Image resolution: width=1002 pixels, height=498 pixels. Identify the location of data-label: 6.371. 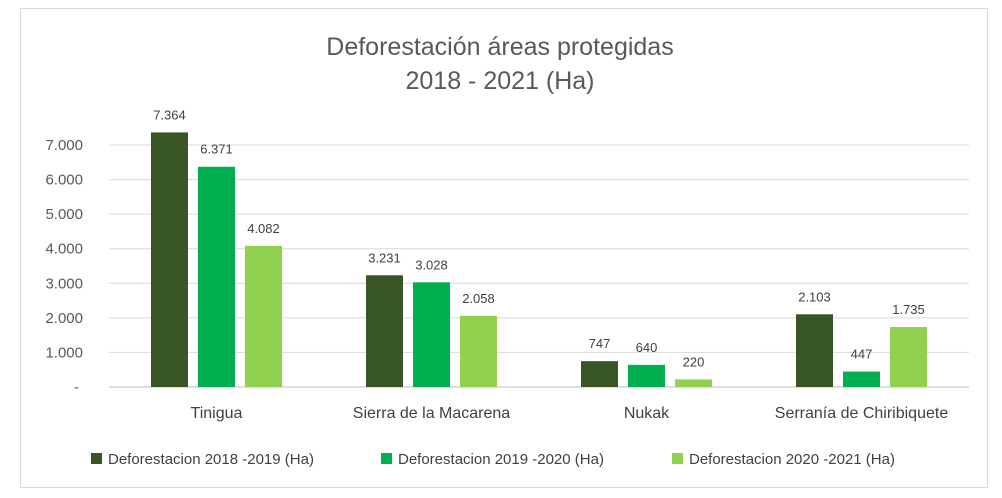
(216, 149).